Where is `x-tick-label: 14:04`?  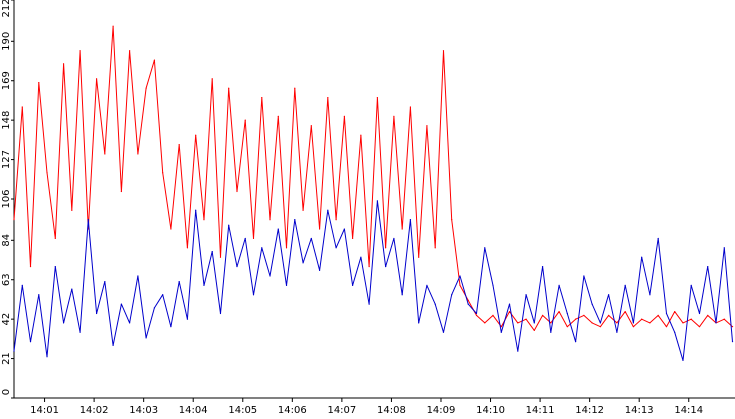
x-tick-label: 14:04 is located at coordinates (193, 410).